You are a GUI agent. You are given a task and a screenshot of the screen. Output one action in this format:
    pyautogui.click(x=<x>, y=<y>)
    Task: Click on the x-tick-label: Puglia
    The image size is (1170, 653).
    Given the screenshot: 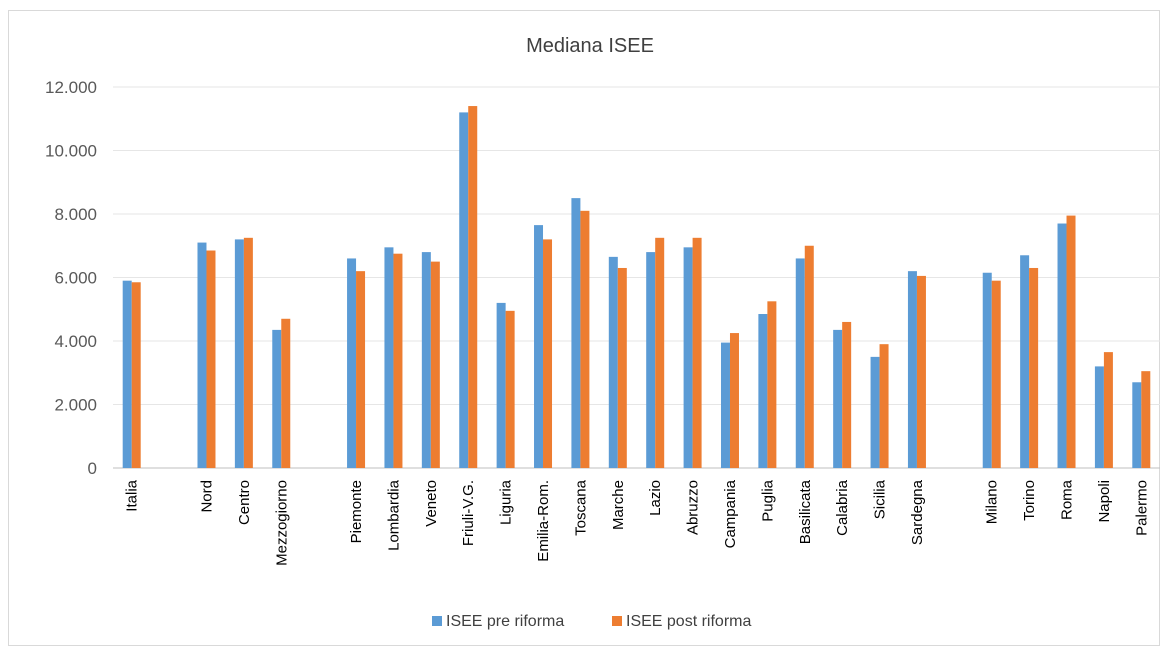 What is the action you would take?
    pyautogui.click(x=767, y=500)
    